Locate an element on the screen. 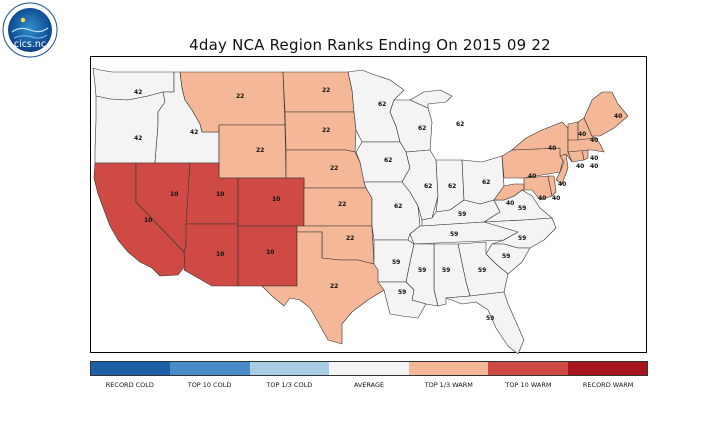 This screenshot has height=432, width=720. rank-label-TN: 59 is located at coordinates (454, 234).